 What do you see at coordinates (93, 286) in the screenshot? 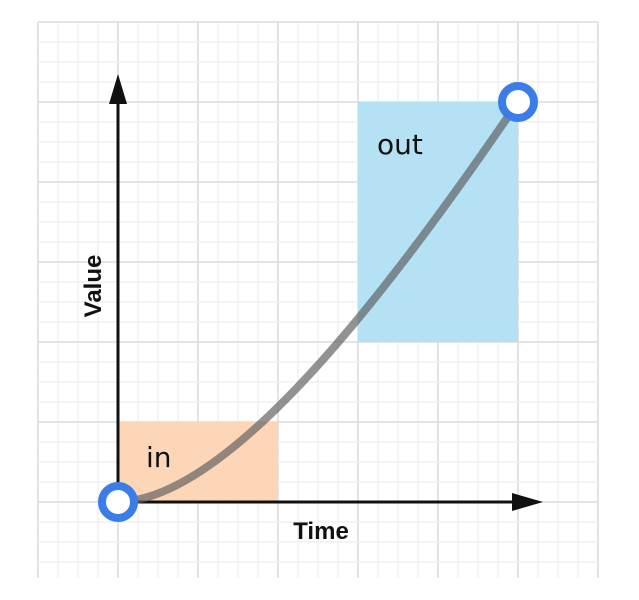
I see `y-axis-label: Value` at bounding box center [93, 286].